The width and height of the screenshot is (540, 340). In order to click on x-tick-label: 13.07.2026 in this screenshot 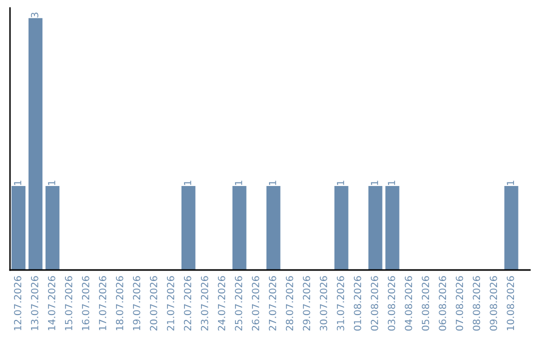, I will do `click(34, 303)`.